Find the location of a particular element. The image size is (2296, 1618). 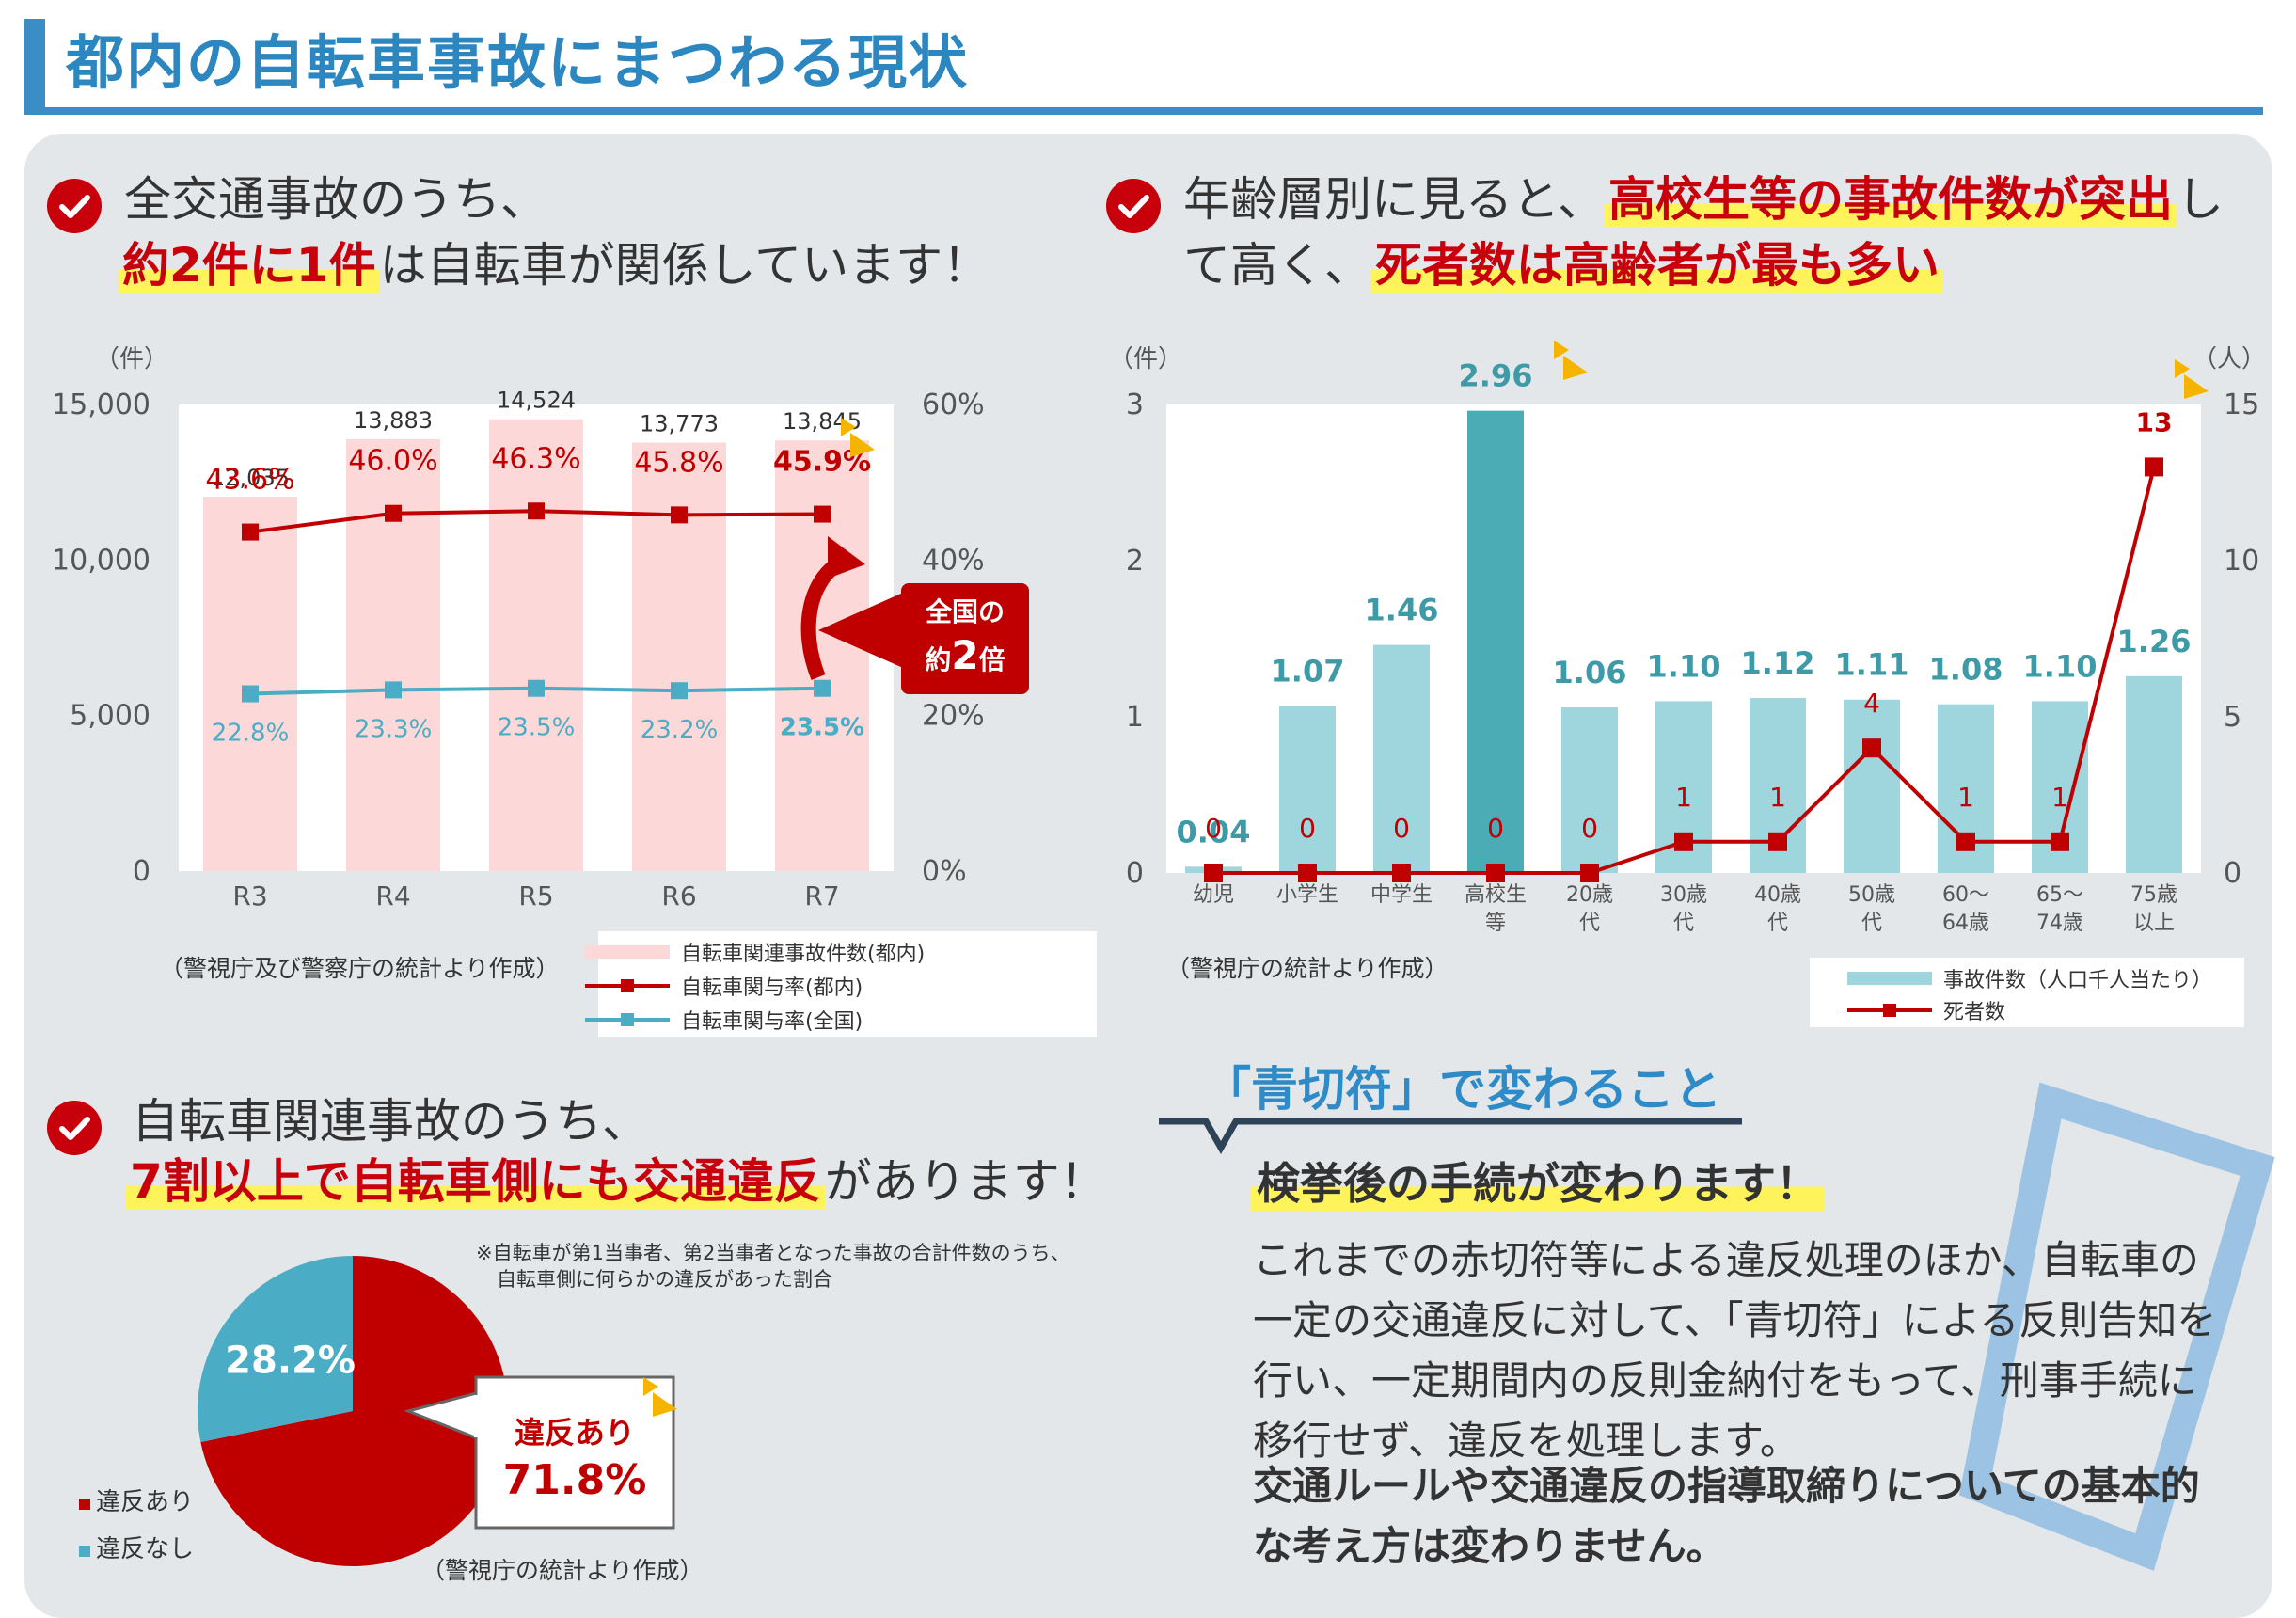

chart1-point-label: 46.0% is located at coordinates (392, 461).